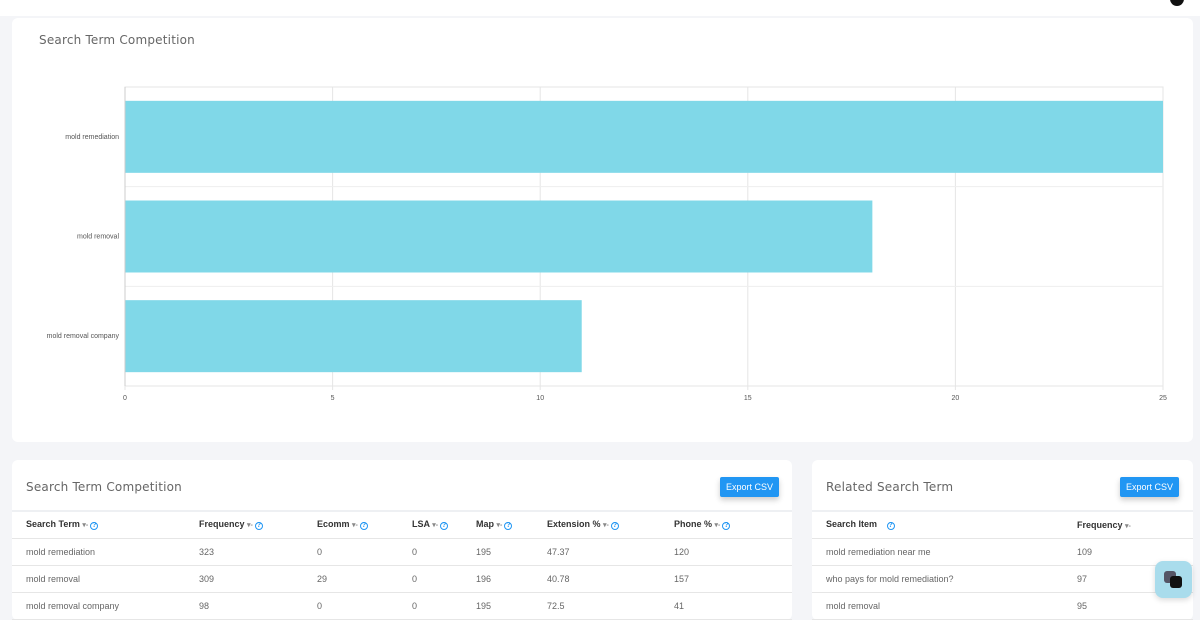 The height and width of the screenshot is (620, 1200). I want to click on x-tick-label: 15, so click(748, 398).